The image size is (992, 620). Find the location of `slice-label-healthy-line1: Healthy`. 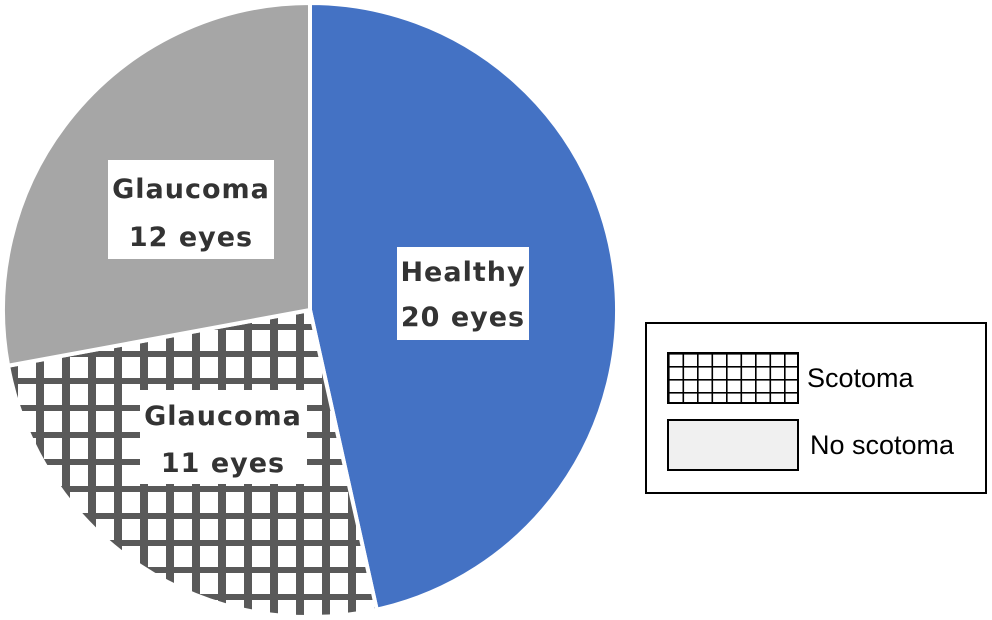

slice-label-healthy-line1: Healthy is located at coordinates (462, 272).